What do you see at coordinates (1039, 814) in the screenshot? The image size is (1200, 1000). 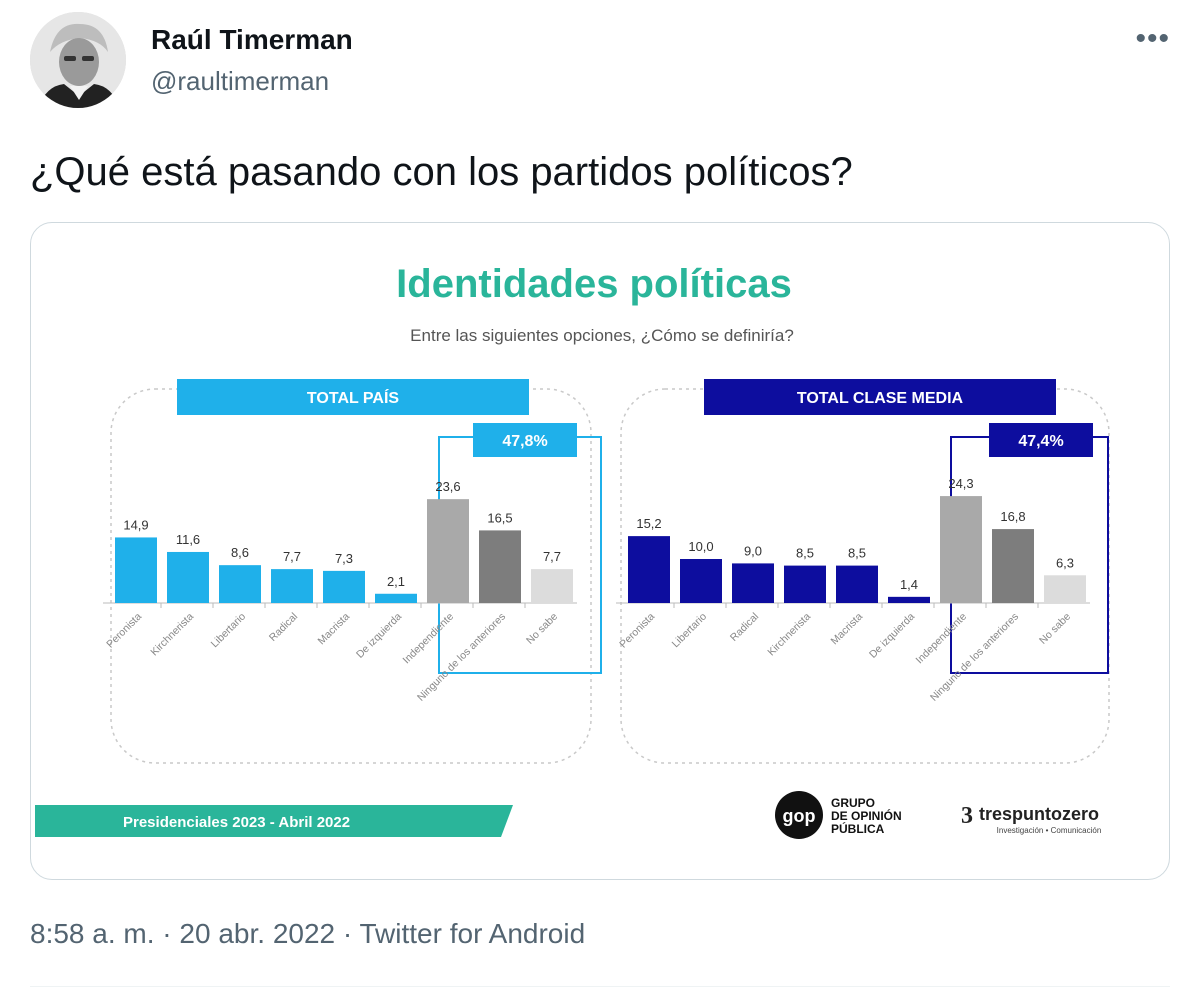 I see `trespuntozero-name: trespuntozero` at bounding box center [1039, 814].